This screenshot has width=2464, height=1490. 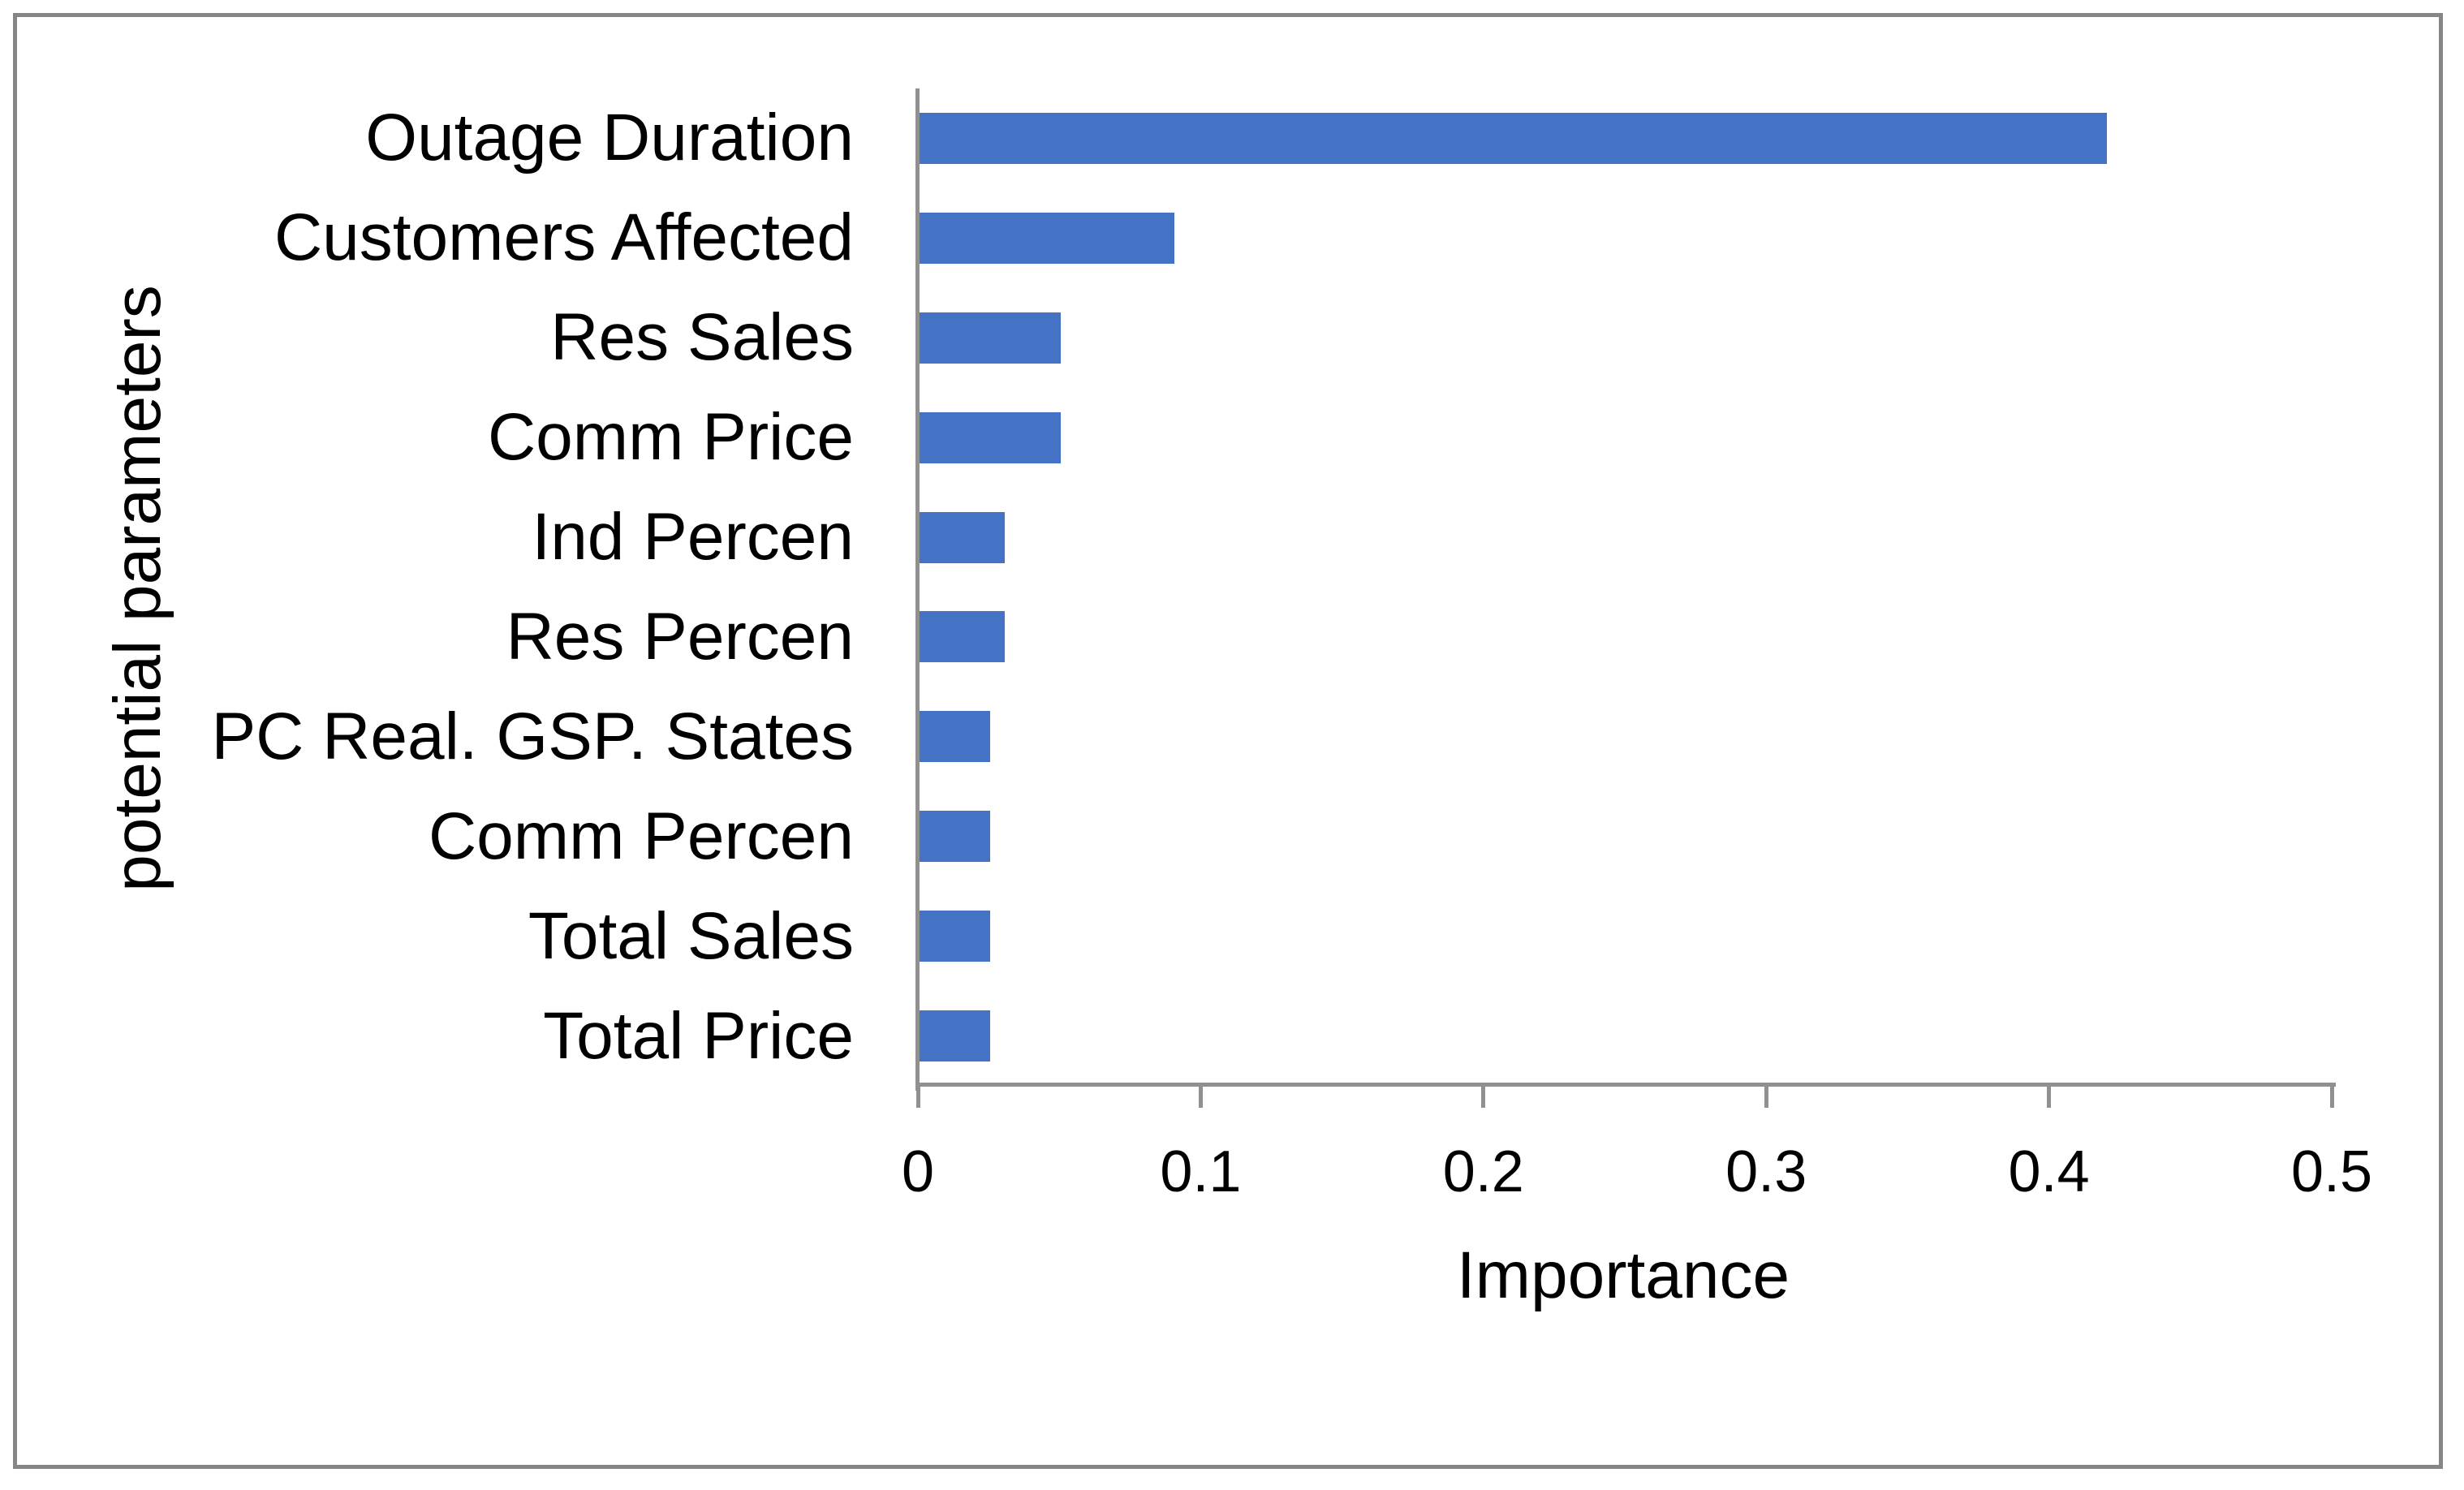 I want to click on category-label: Comm Price, so click(x=671, y=438).